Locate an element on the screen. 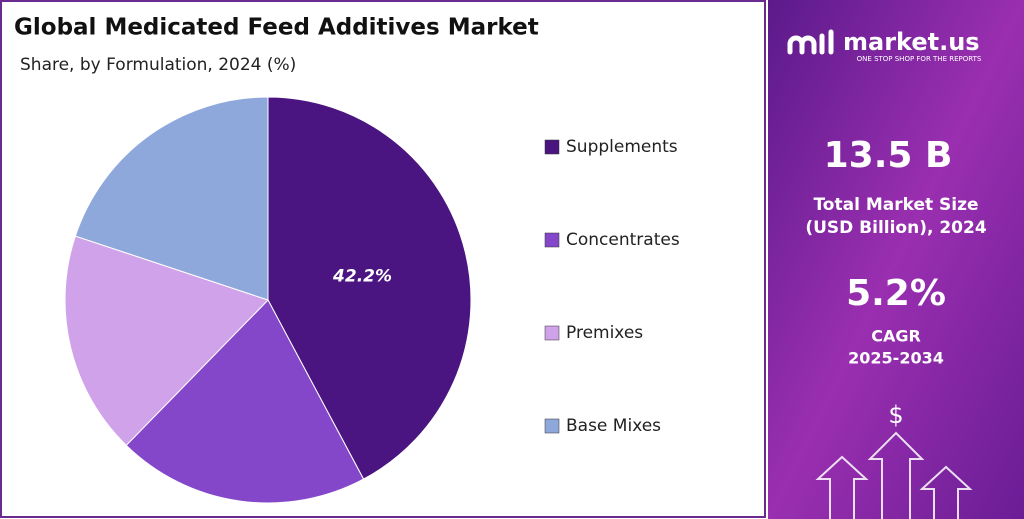 The image size is (1024, 519). cagr-label: 2025-2034 is located at coordinates (896, 358).